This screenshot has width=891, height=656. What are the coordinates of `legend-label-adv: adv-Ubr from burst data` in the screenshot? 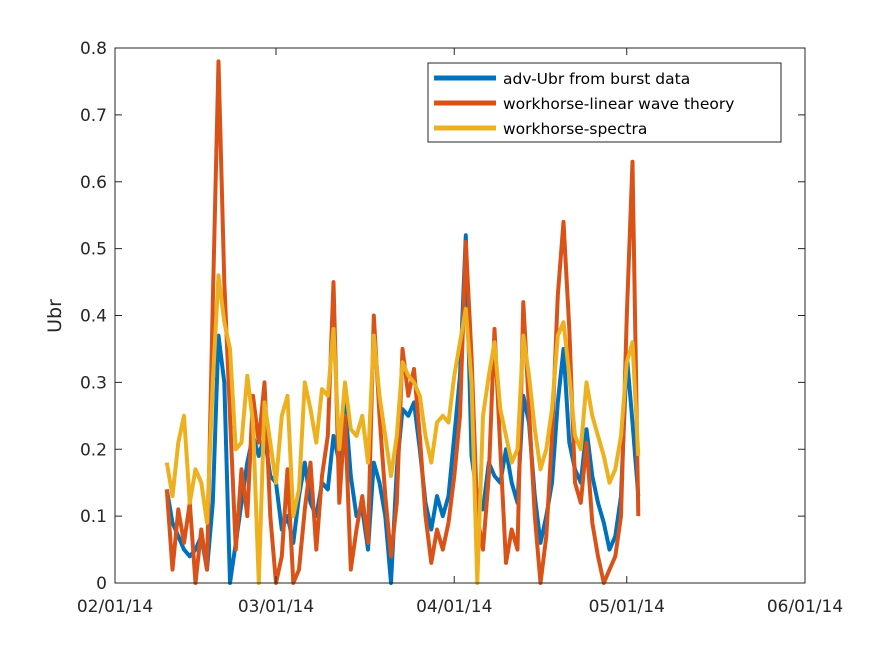 It's located at (596, 79).